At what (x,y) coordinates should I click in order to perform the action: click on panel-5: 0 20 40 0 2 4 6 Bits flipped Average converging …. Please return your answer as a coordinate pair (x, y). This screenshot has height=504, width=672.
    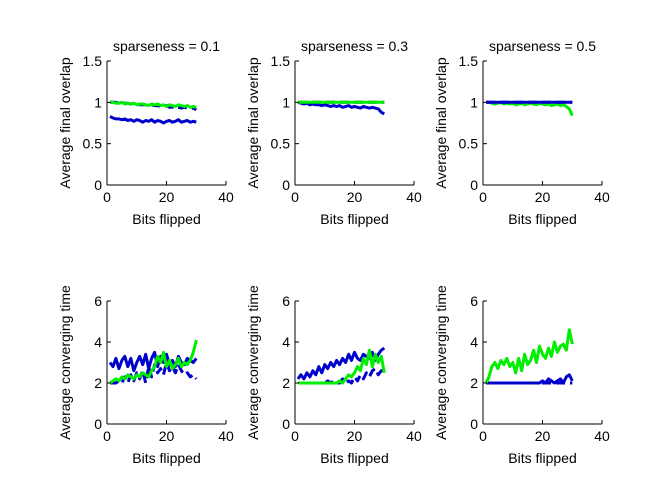
    Looking at the image, I should click on (333, 375).